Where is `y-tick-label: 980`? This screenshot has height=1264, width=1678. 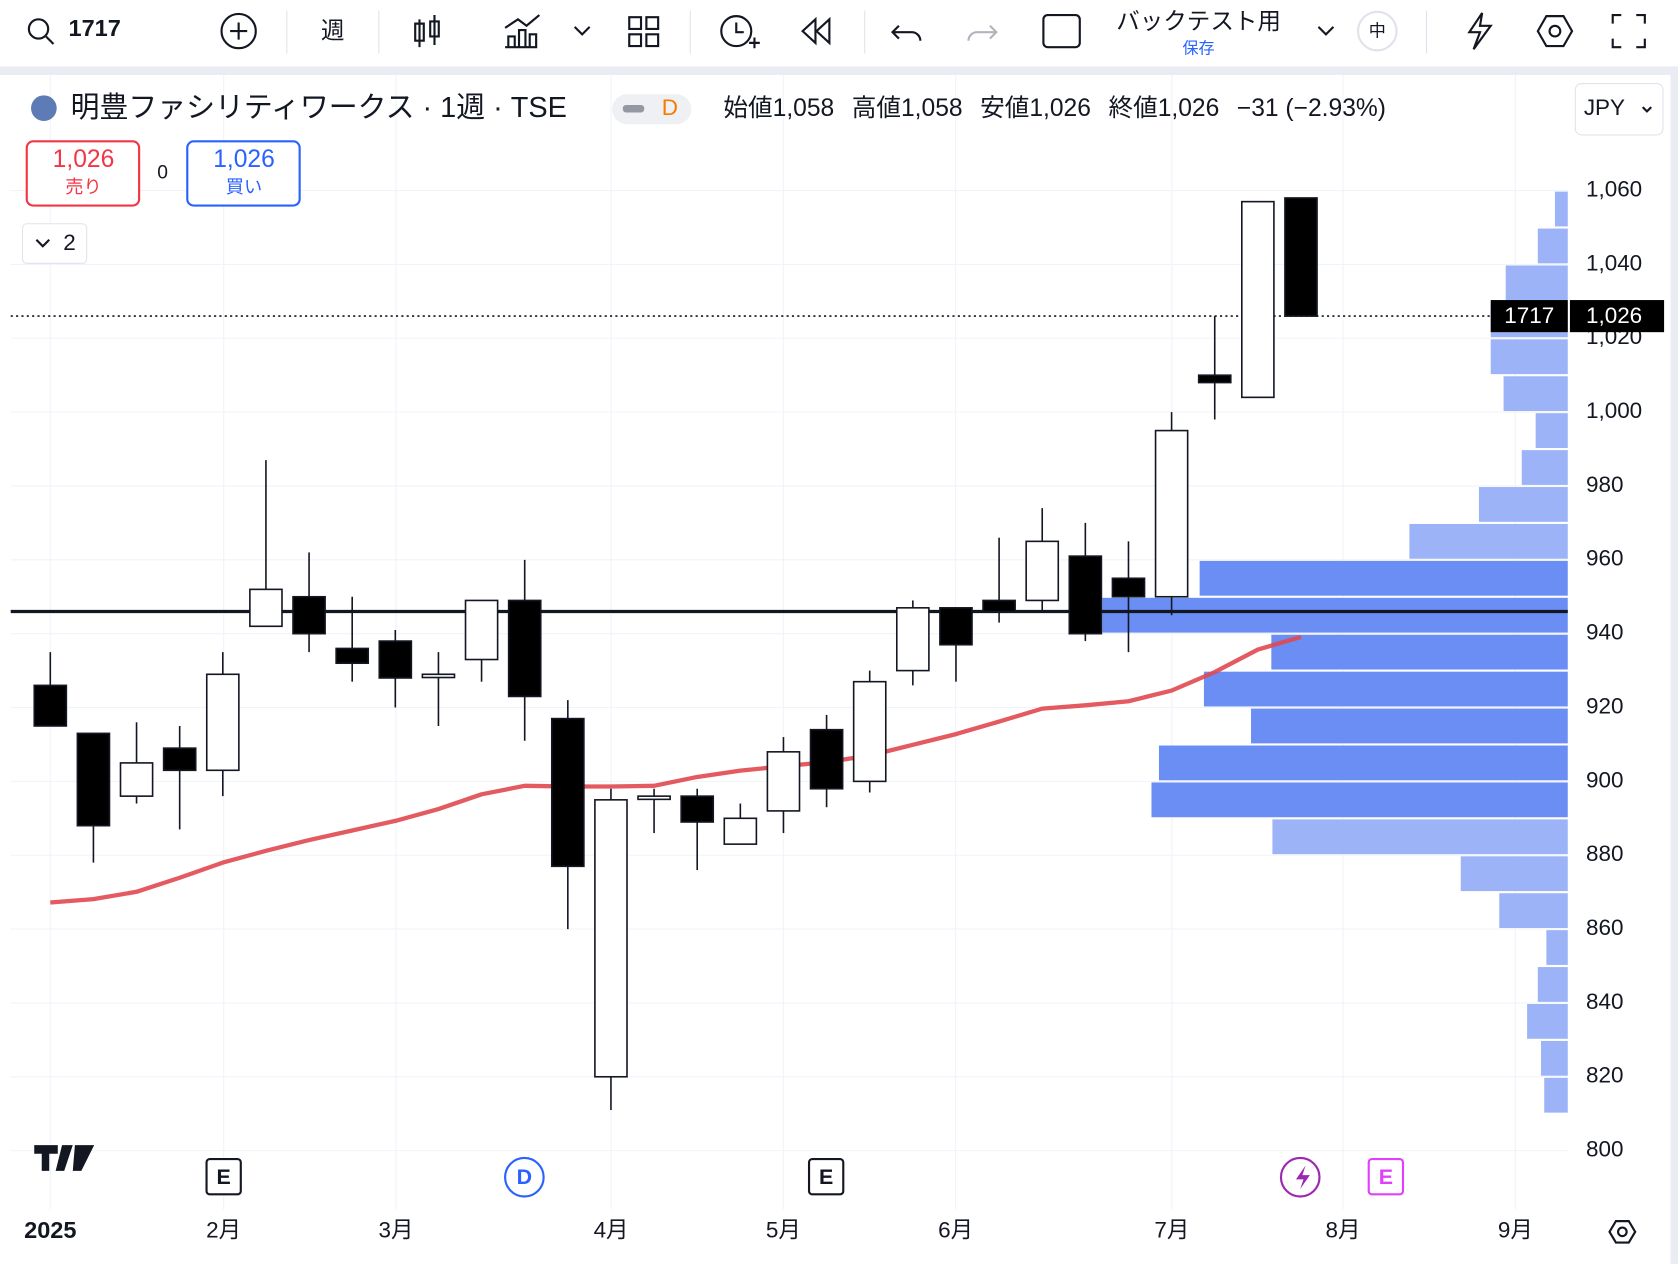 y-tick-label: 980 is located at coordinates (1605, 484).